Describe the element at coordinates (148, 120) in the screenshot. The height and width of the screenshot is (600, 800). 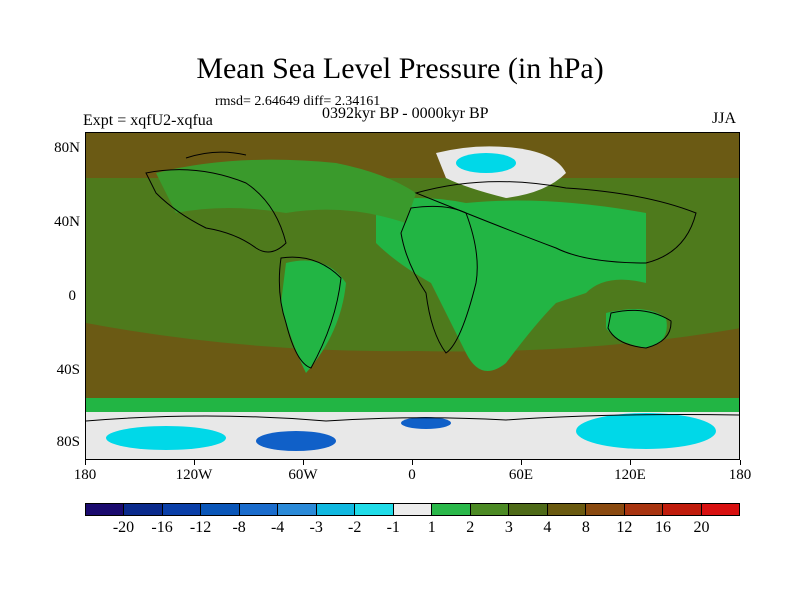
I see `experiment-label: Expt = xqfU2-xqfua` at that location.